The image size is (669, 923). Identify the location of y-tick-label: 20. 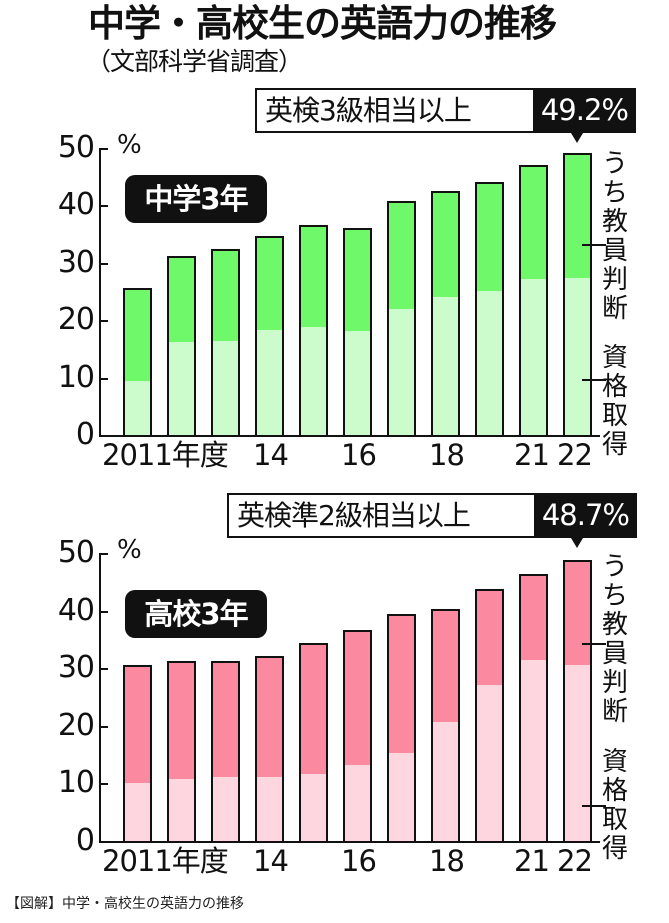
(76, 320).